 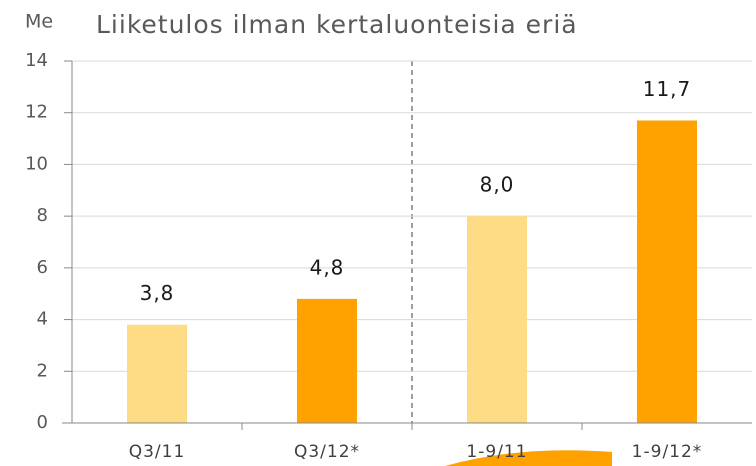 I want to click on y-tick-label: 14, so click(x=36, y=60).